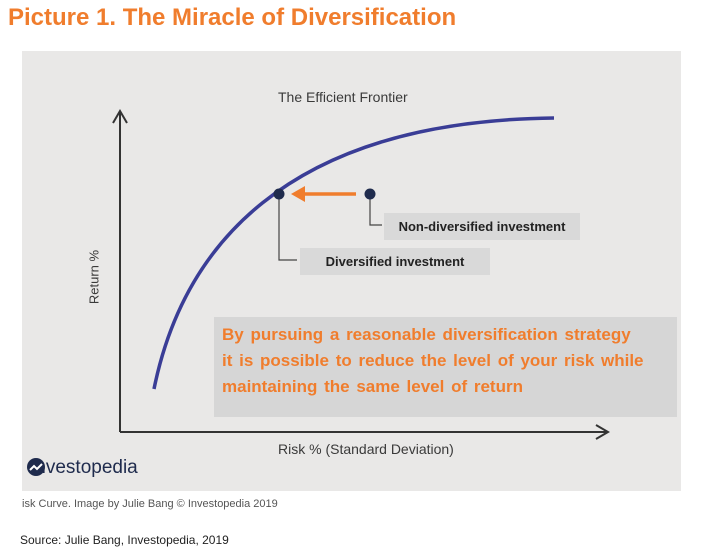  What do you see at coordinates (279, 194) in the screenshot?
I see `diversified-point` at bounding box center [279, 194].